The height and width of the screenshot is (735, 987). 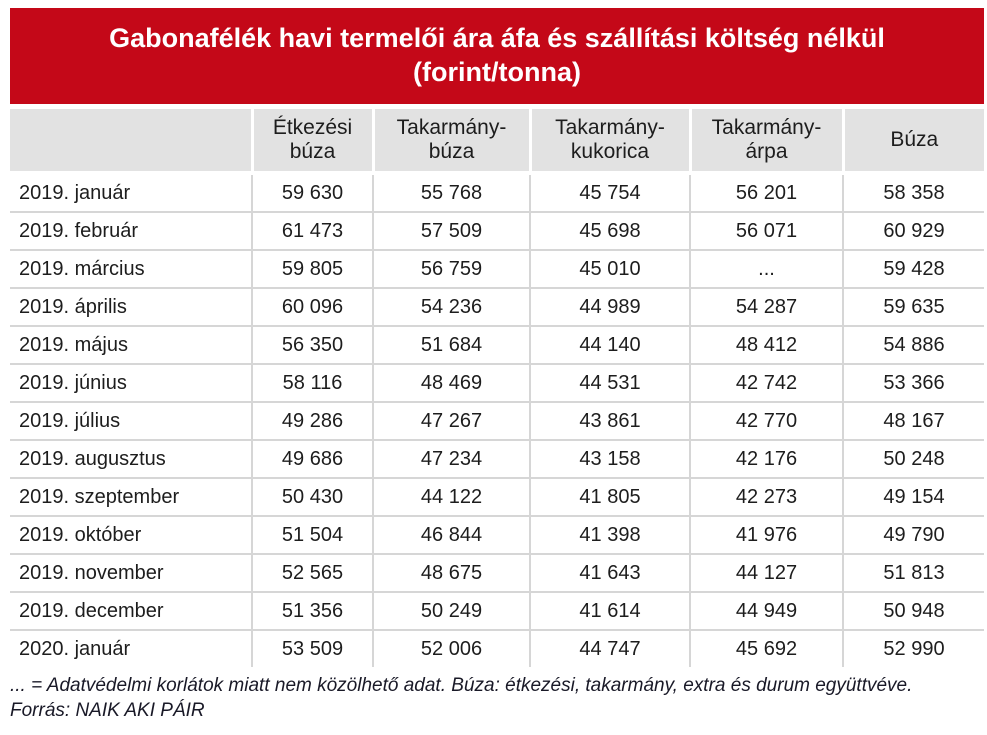 I want to click on price-cell: 49 286, so click(x=312, y=420).